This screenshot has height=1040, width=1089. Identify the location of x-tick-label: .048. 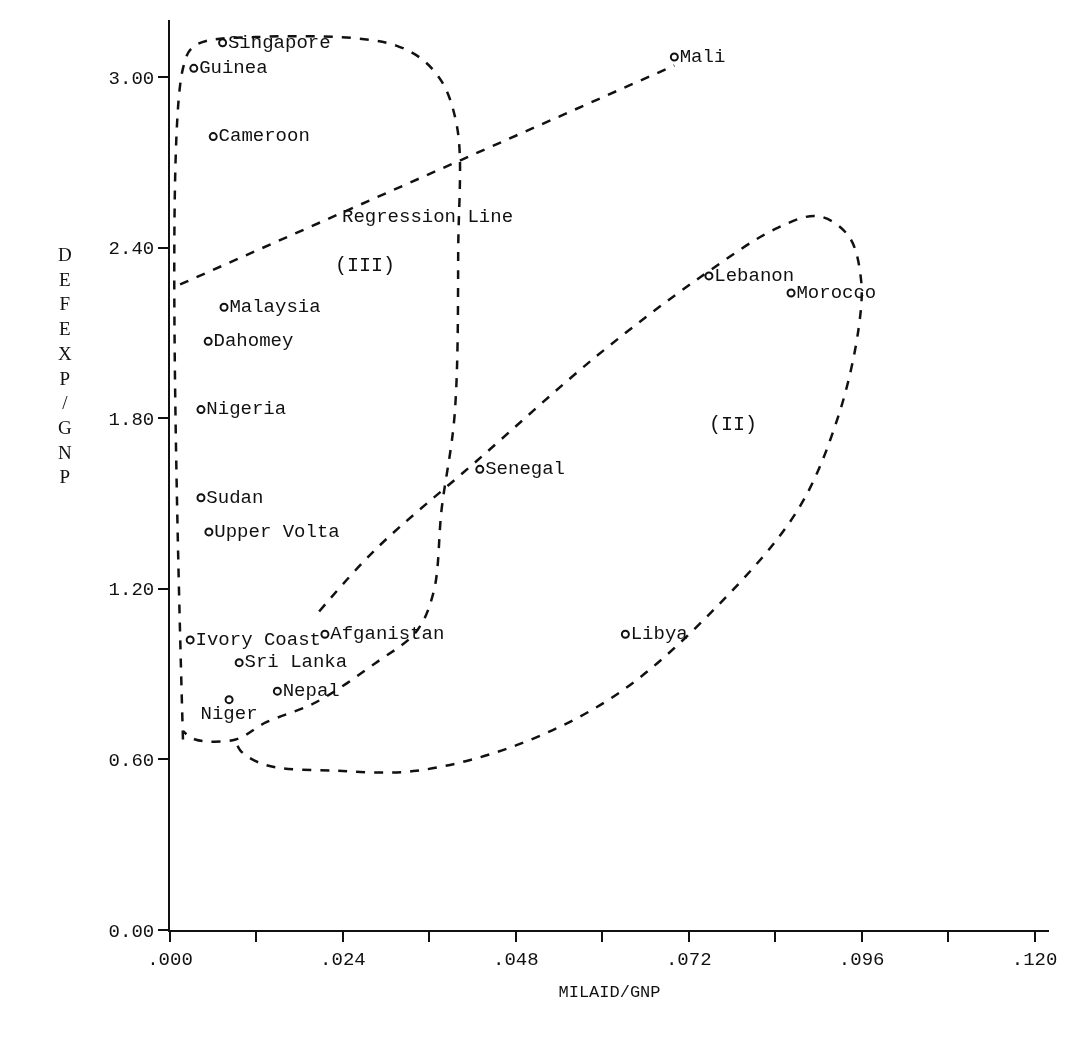
(516, 959).